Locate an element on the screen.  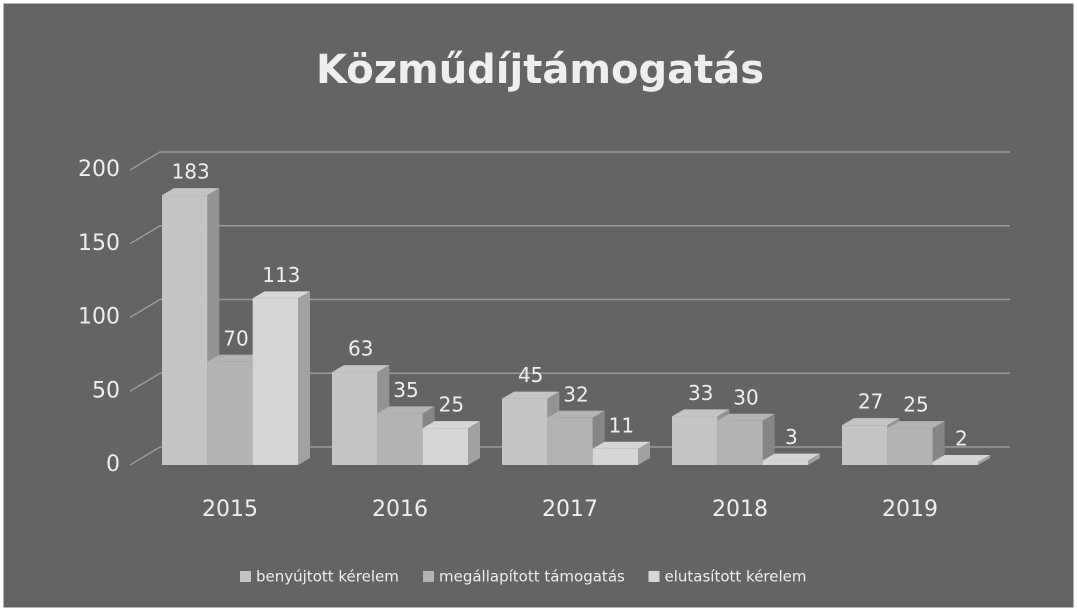
y-tick-label: 200 is located at coordinates (99, 169).